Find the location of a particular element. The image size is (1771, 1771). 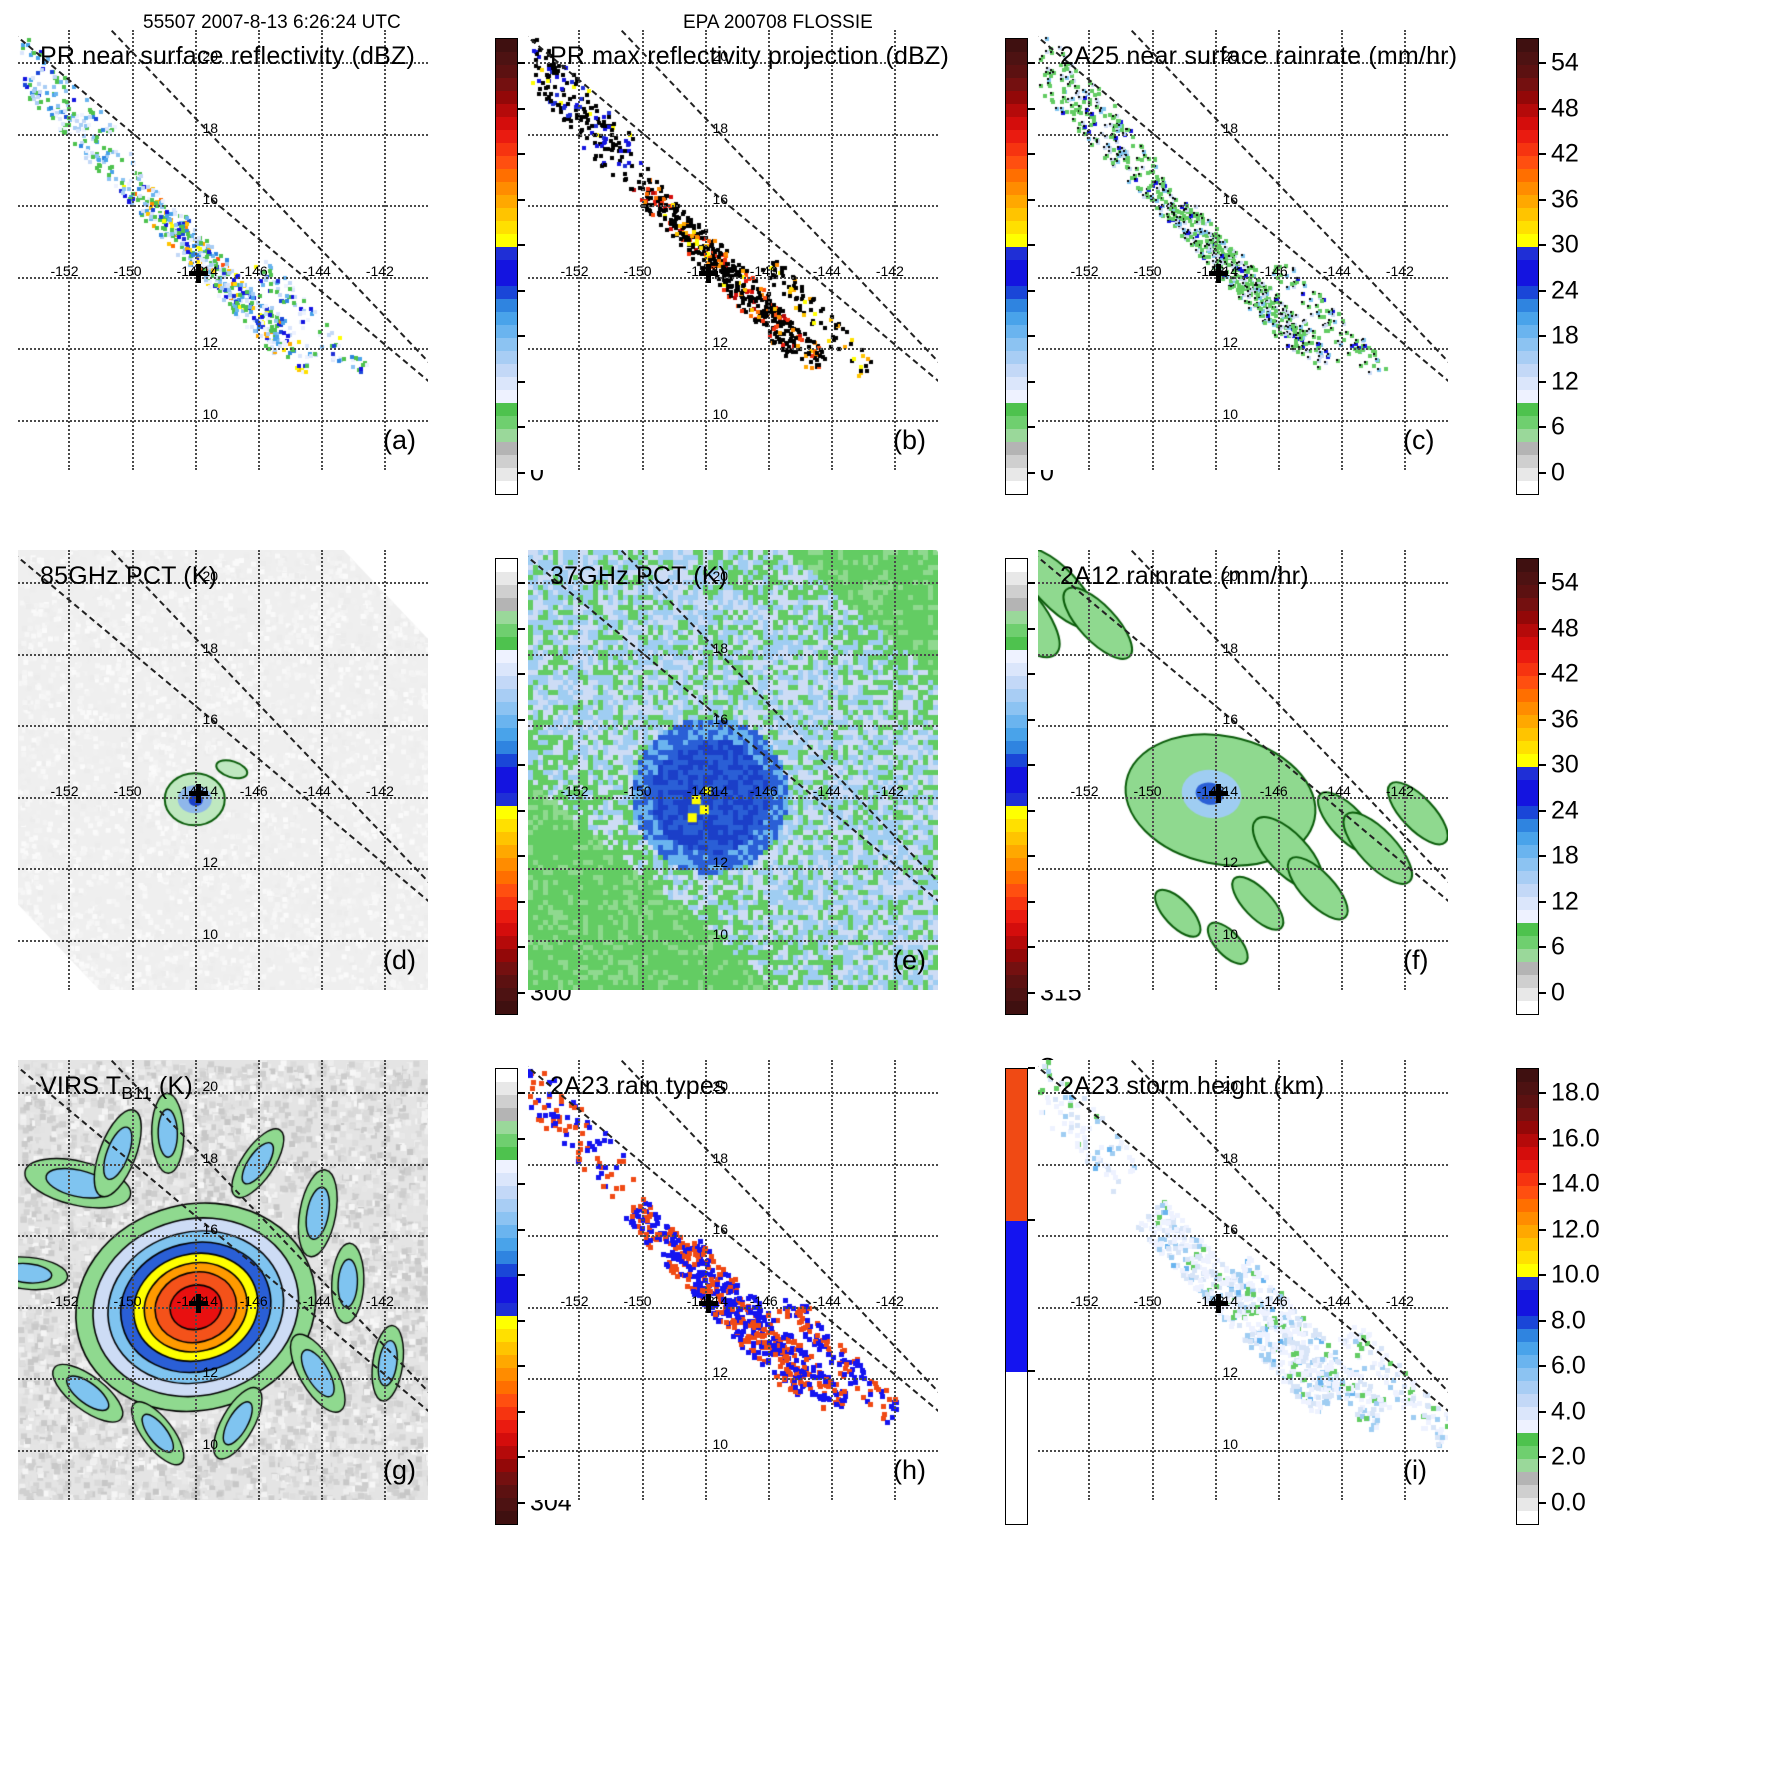

data-layer-storm_height_2a23 is located at coordinates (1243, 1280).